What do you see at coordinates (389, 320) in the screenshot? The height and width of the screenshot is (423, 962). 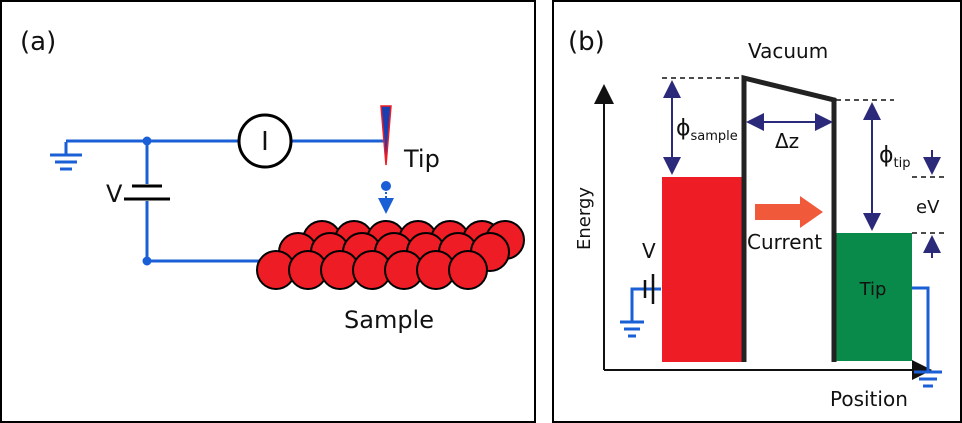 I see `sample-label: Sample` at bounding box center [389, 320].